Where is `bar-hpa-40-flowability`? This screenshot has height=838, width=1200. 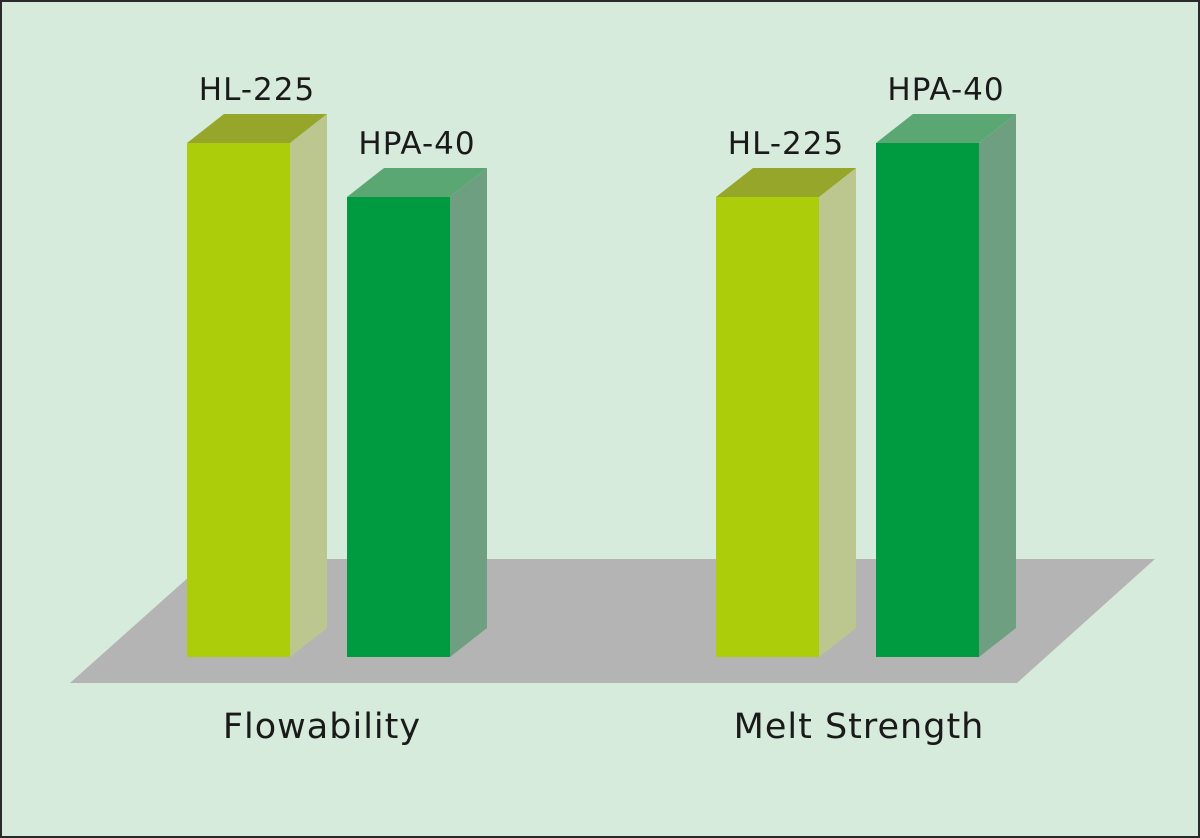 bar-hpa-40-flowability is located at coordinates (417, 412).